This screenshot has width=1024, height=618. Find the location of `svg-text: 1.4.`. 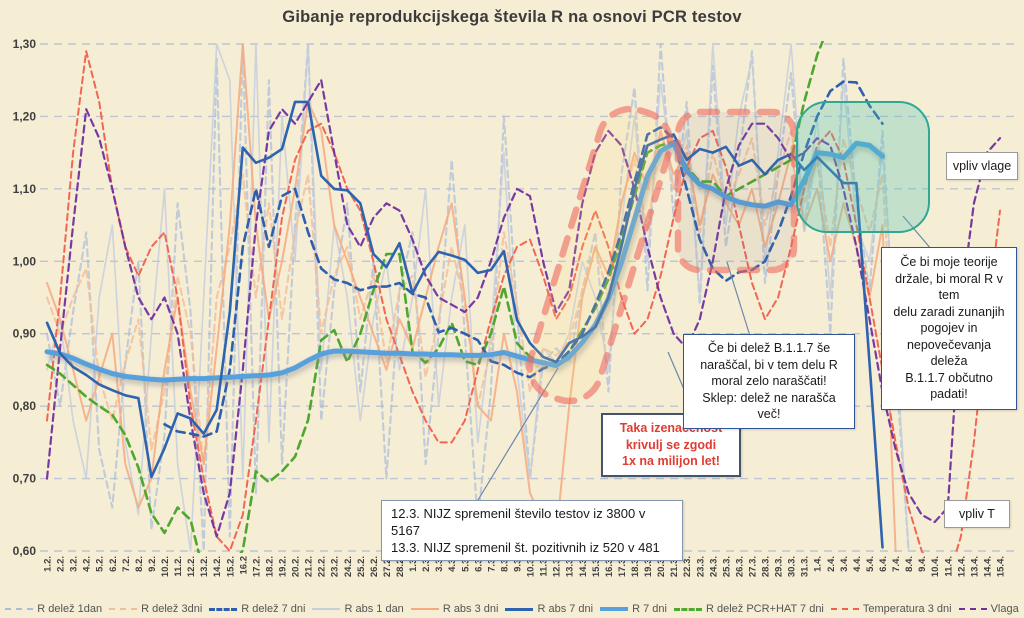

svg-text: 1.4. is located at coordinates (818, 564).